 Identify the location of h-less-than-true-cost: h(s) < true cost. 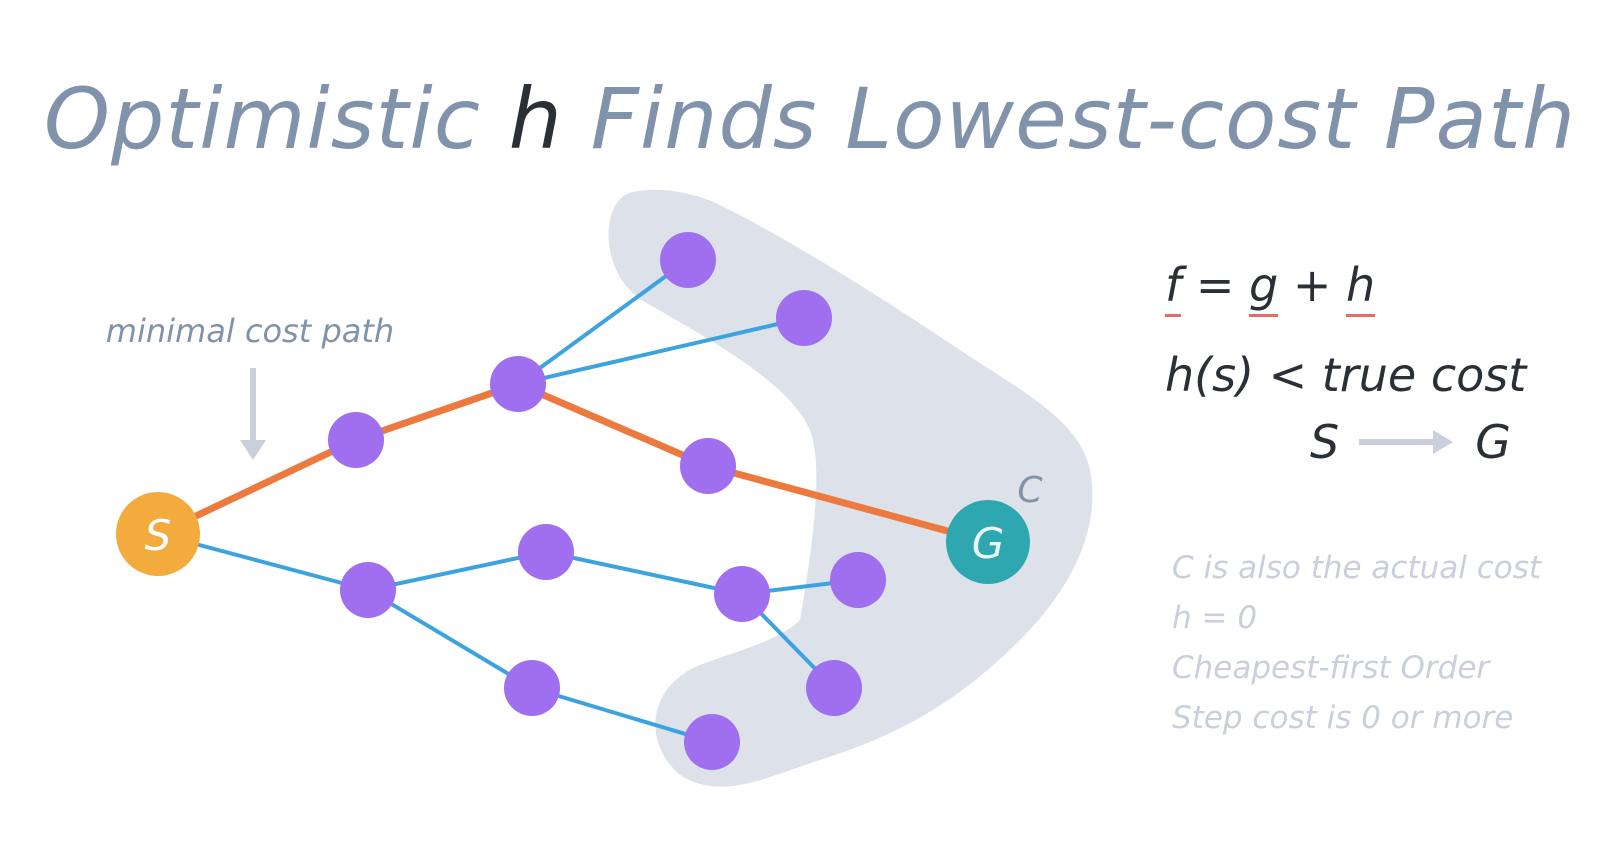
(1346, 375).